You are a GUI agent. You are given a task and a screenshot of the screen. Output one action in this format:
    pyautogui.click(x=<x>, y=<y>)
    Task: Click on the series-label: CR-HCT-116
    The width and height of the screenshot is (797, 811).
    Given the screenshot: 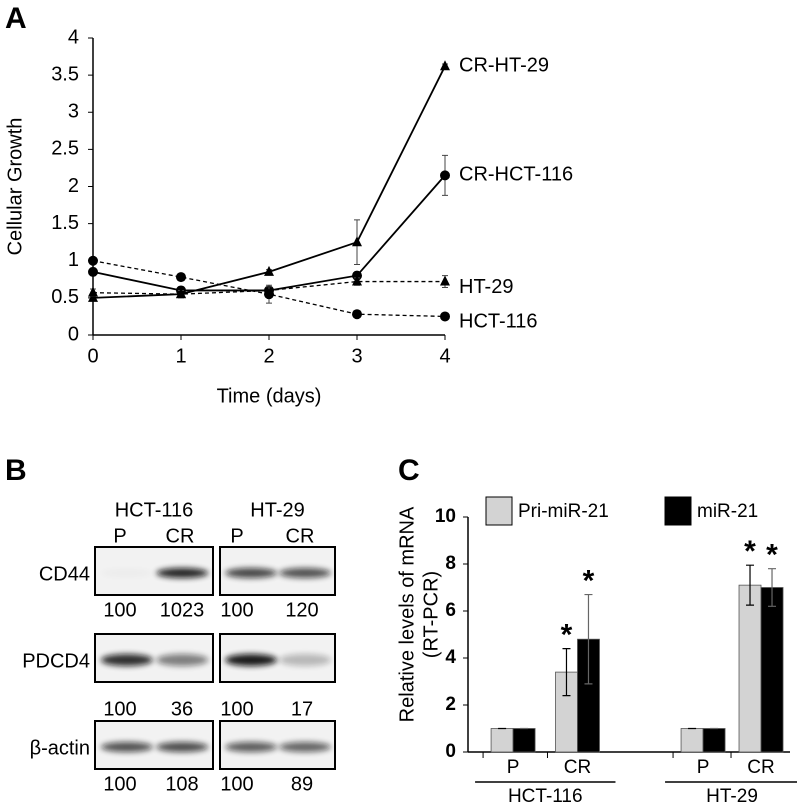 What is the action you would take?
    pyautogui.click(x=516, y=175)
    